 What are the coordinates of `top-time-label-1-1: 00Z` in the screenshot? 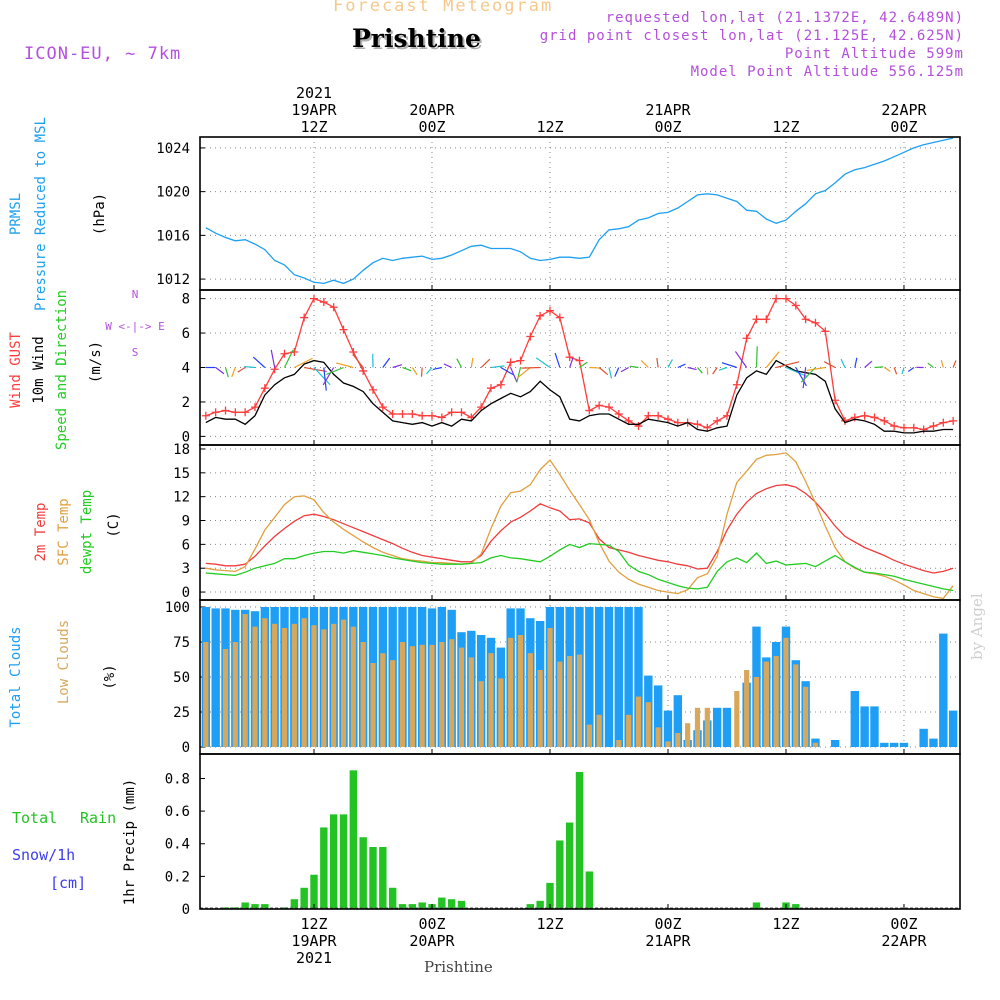 It's located at (431, 127).